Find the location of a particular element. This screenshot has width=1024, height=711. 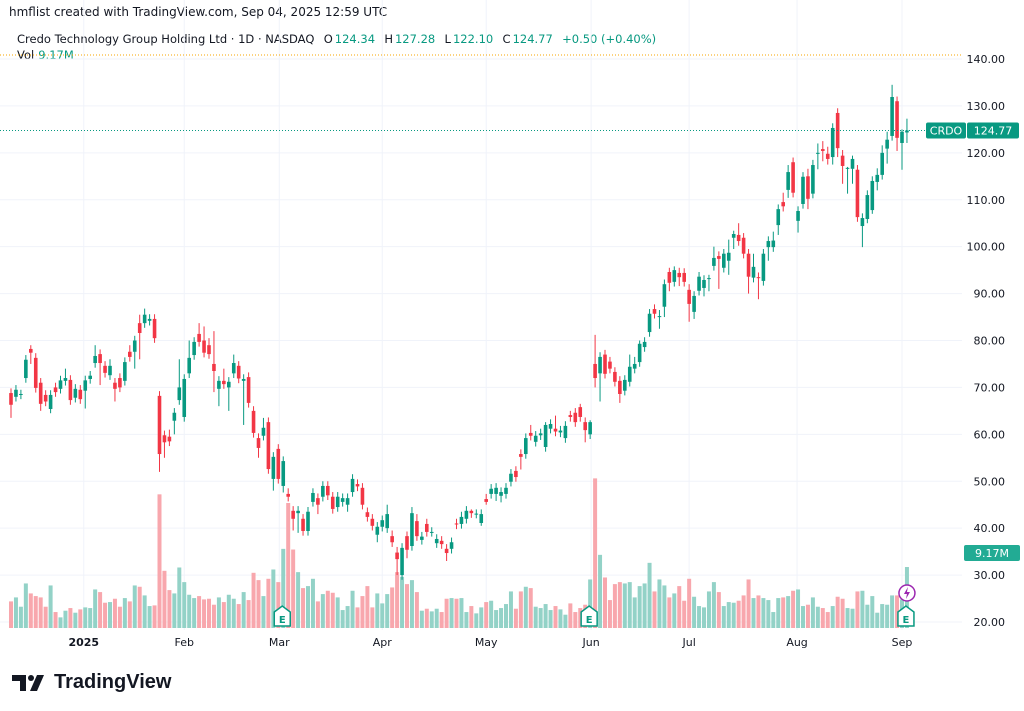

symbol-badge-text: CRDO is located at coordinates (946, 130).